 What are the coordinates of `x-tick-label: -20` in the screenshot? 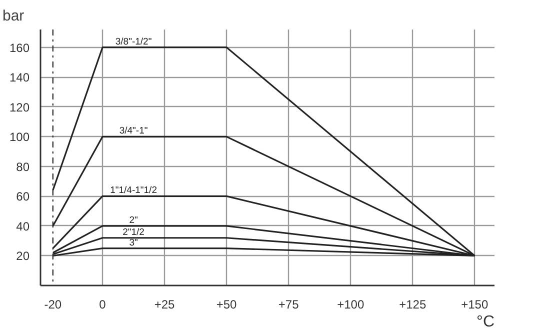 It's located at (53, 305).